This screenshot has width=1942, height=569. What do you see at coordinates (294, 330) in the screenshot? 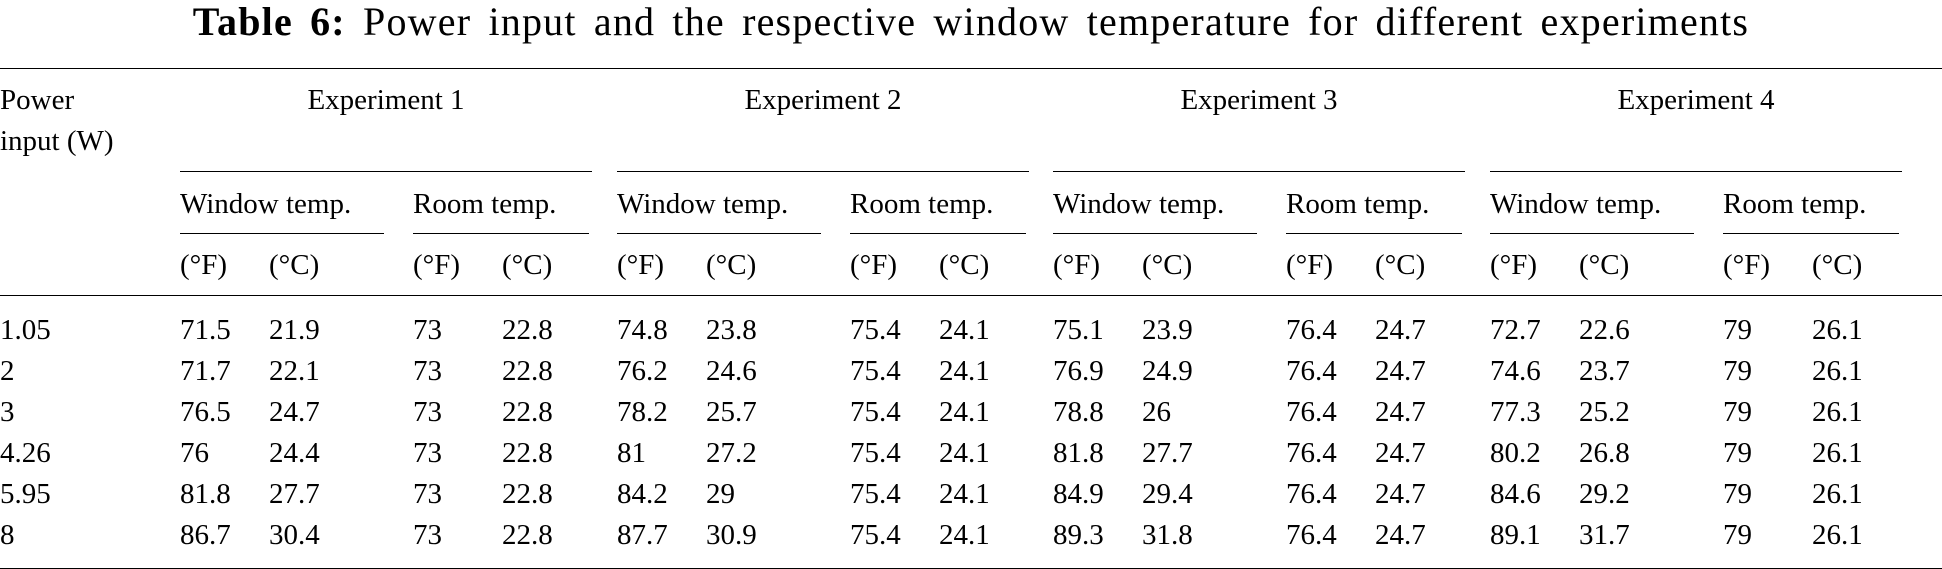
I see `table-cell: 21.9` at bounding box center [294, 330].